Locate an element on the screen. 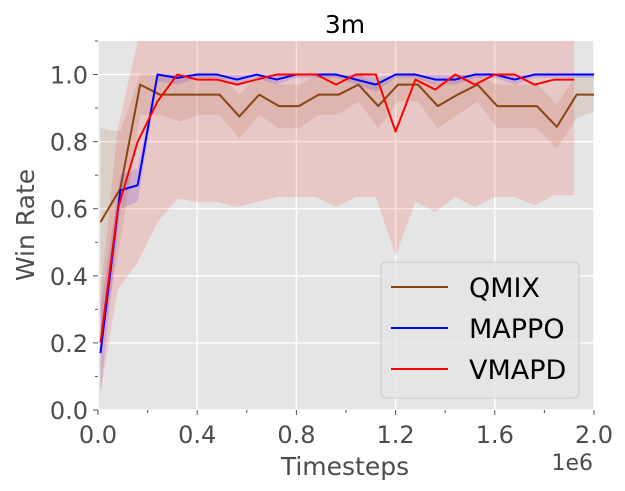  y-tick-label: 1.0 is located at coordinates (69, 76).